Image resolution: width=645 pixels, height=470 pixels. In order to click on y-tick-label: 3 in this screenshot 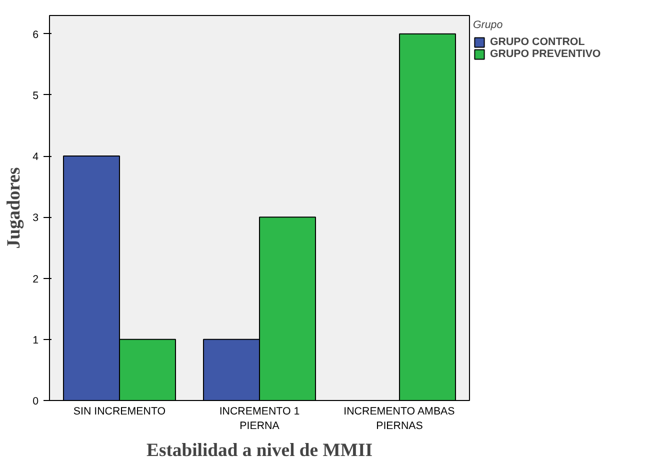, I will do `click(35, 218)`.